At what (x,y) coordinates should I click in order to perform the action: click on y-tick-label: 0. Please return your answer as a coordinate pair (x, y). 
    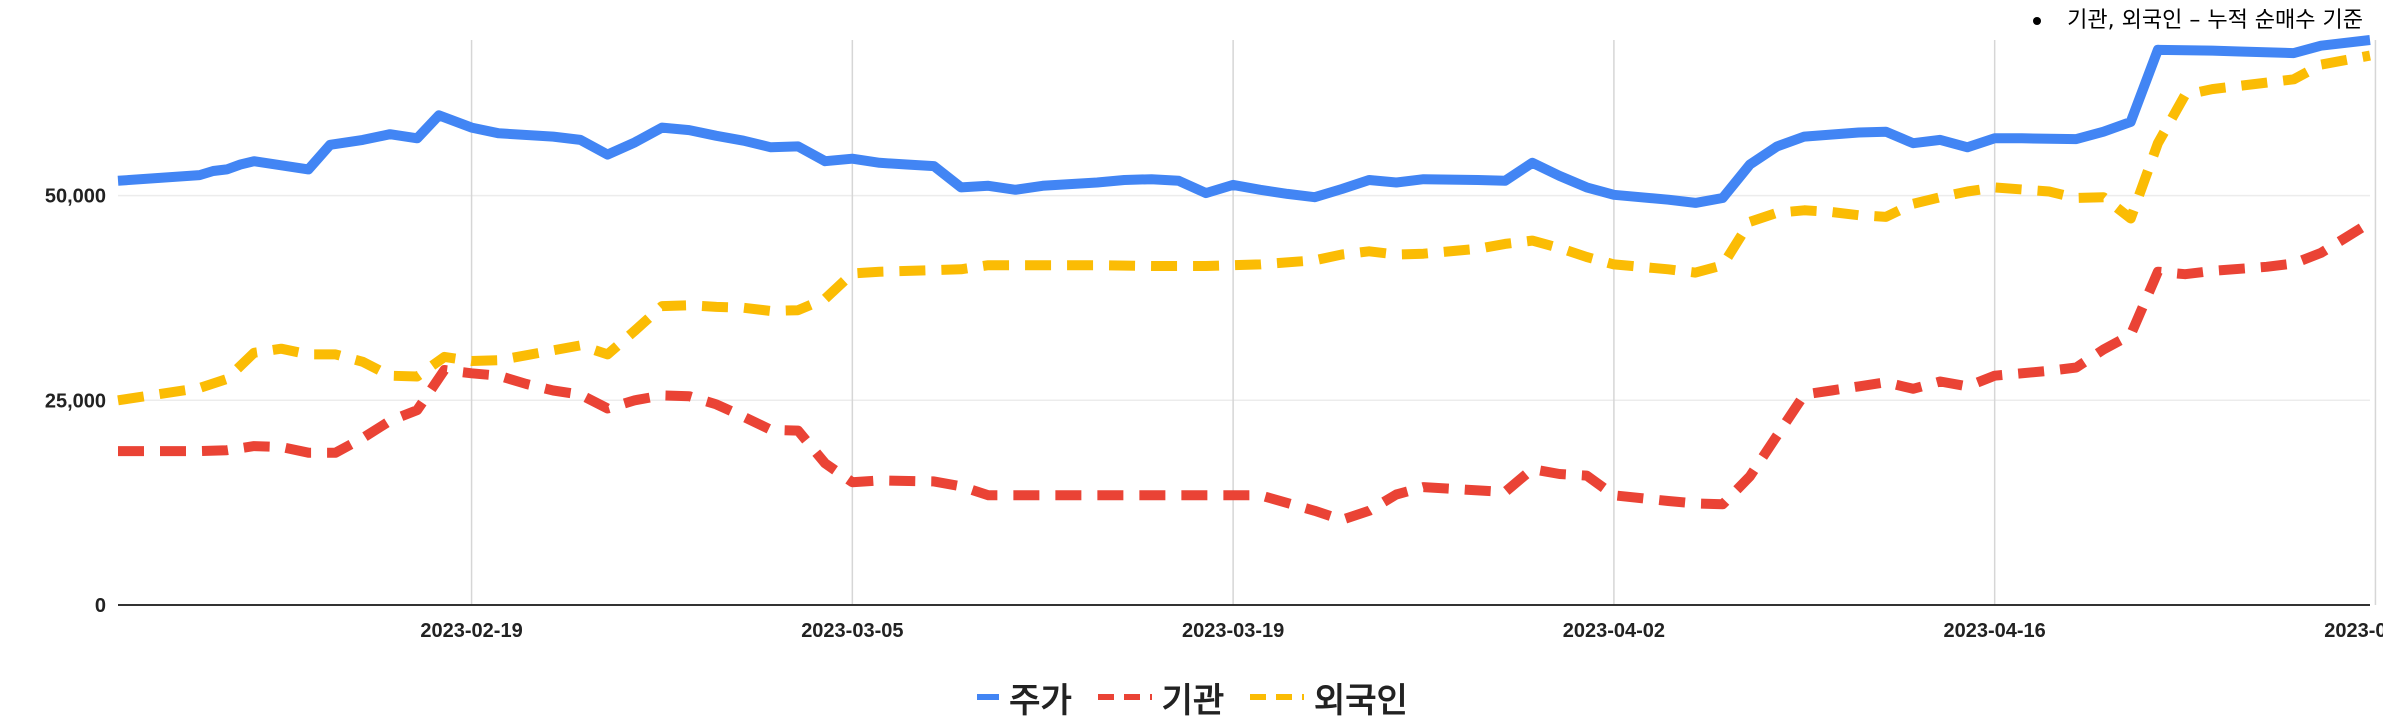
    Looking at the image, I should click on (100, 606).